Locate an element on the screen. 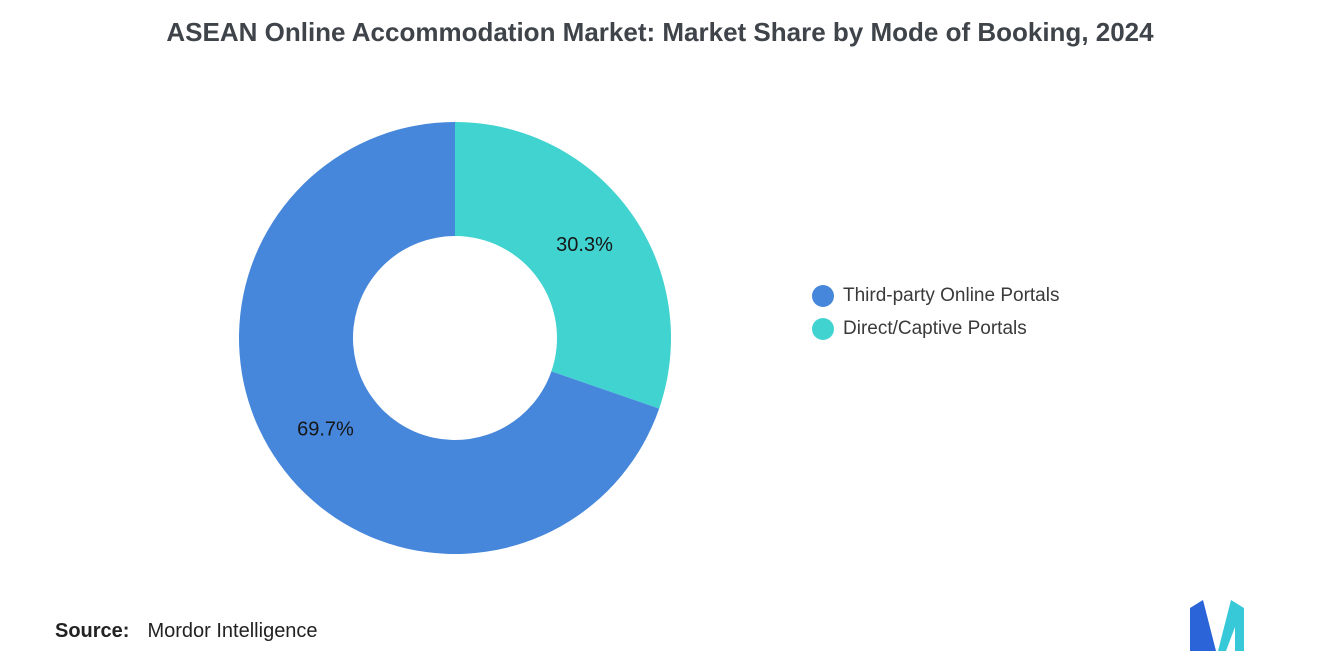 Image resolution: width=1320 pixels, height=665 pixels. source-value: Mordor Intelligence is located at coordinates (232, 631).